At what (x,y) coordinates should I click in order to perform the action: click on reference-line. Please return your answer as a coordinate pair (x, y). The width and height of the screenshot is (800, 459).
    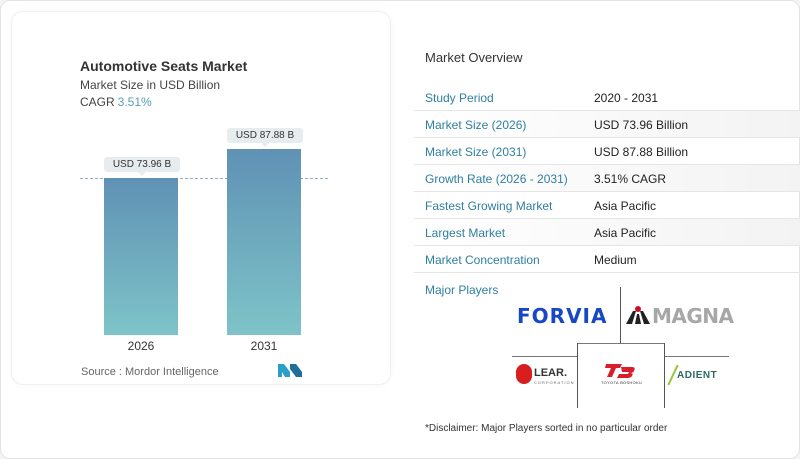
    Looking at the image, I should click on (204, 178).